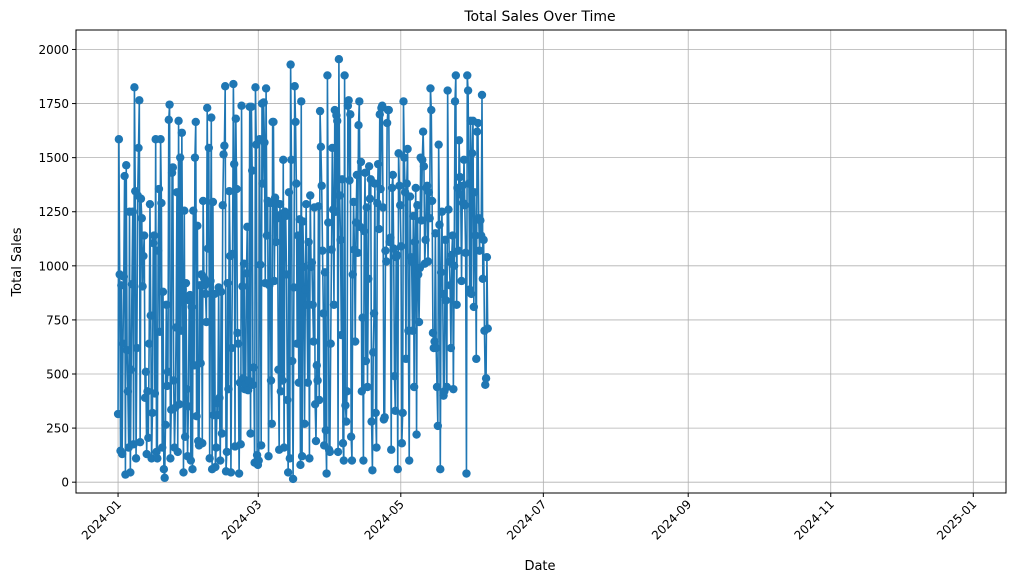 This screenshot has height=586, width=1014. What do you see at coordinates (57, 429) in the screenshot?
I see `y-tick-label: 250` at bounding box center [57, 429].